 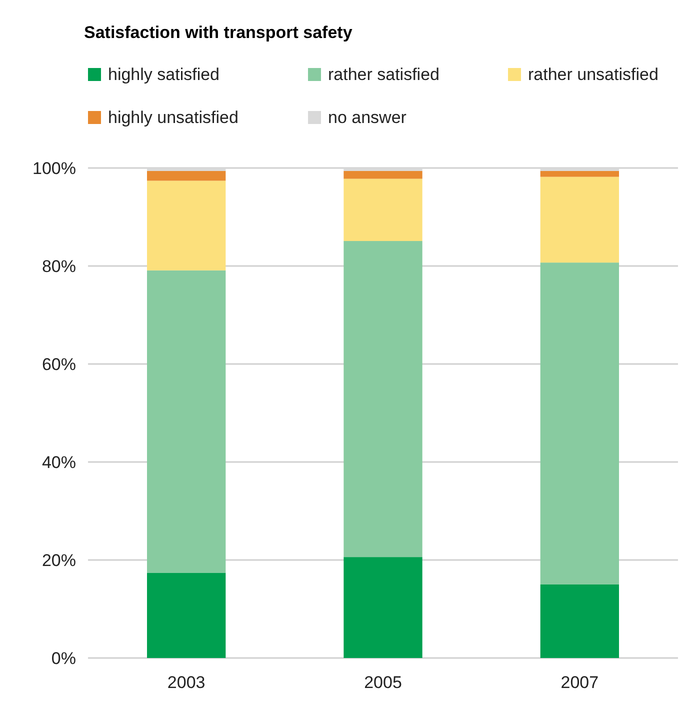 What do you see at coordinates (367, 117) in the screenshot?
I see `legend-label: no answer` at bounding box center [367, 117].